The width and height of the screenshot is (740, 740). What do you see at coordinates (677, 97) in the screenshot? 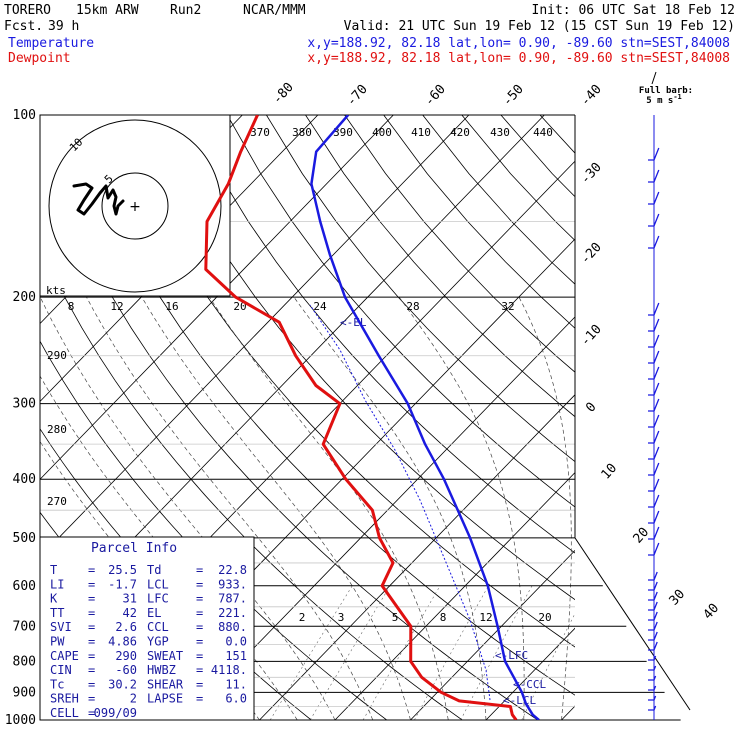
I see `barb-unit-exponent: -1` at bounding box center [677, 97].